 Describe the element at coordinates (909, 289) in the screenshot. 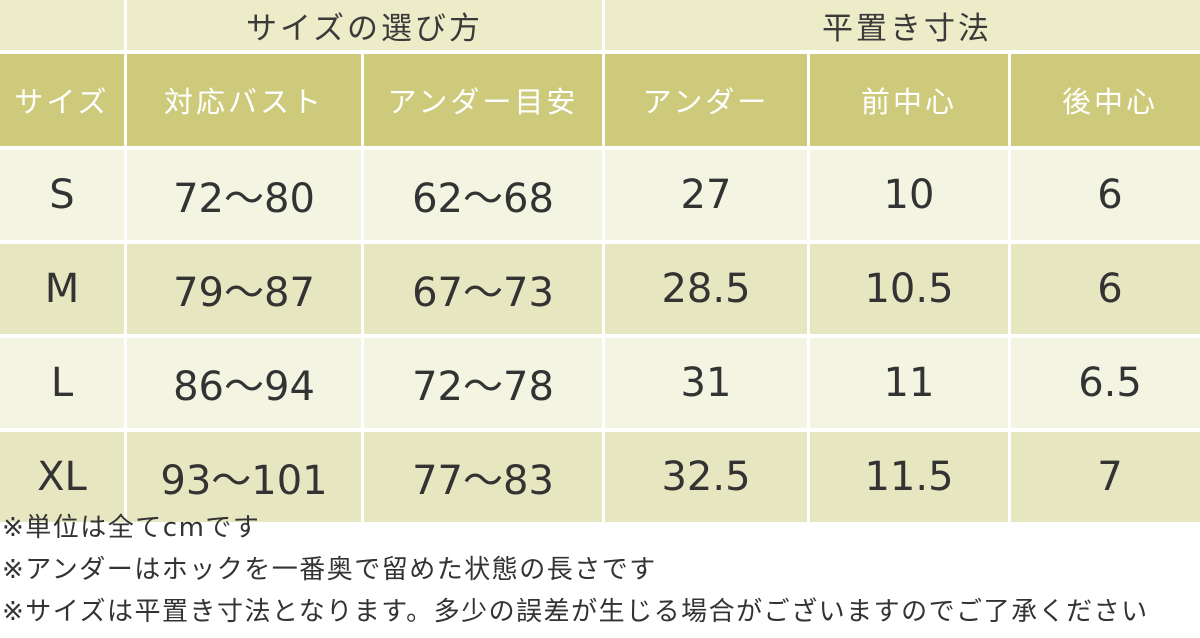

I see `table-cell-front-center: 10.5` at that location.